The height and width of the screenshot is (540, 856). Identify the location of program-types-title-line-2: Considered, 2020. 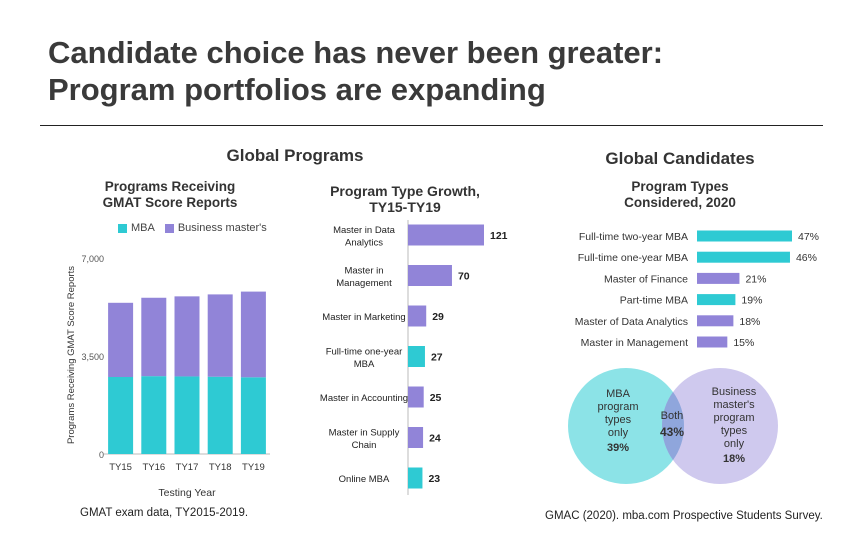
(680, 202).